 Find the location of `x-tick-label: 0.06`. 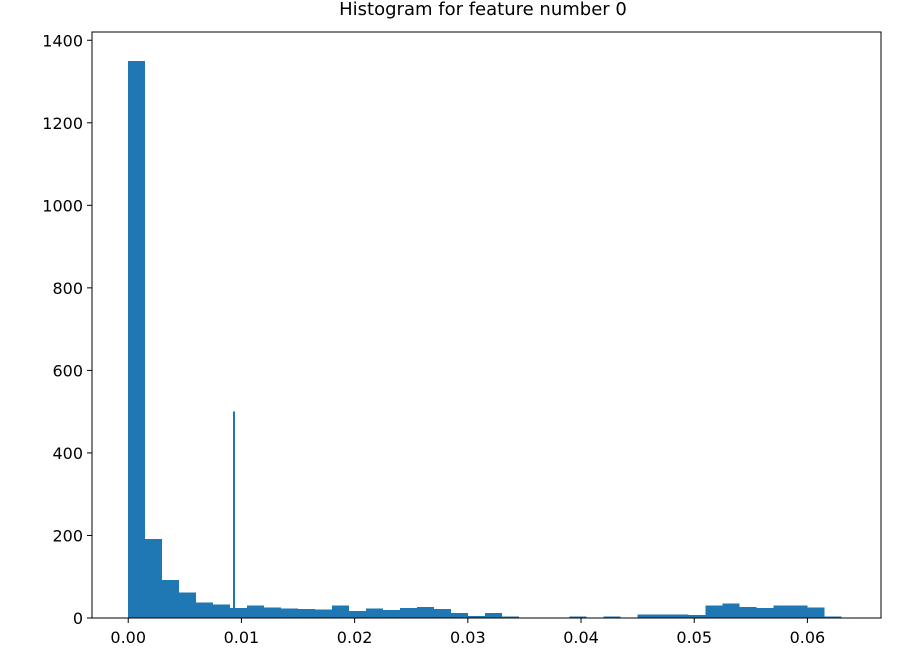

x-tick-label: 0.06 is located at coordinates (808, 637).